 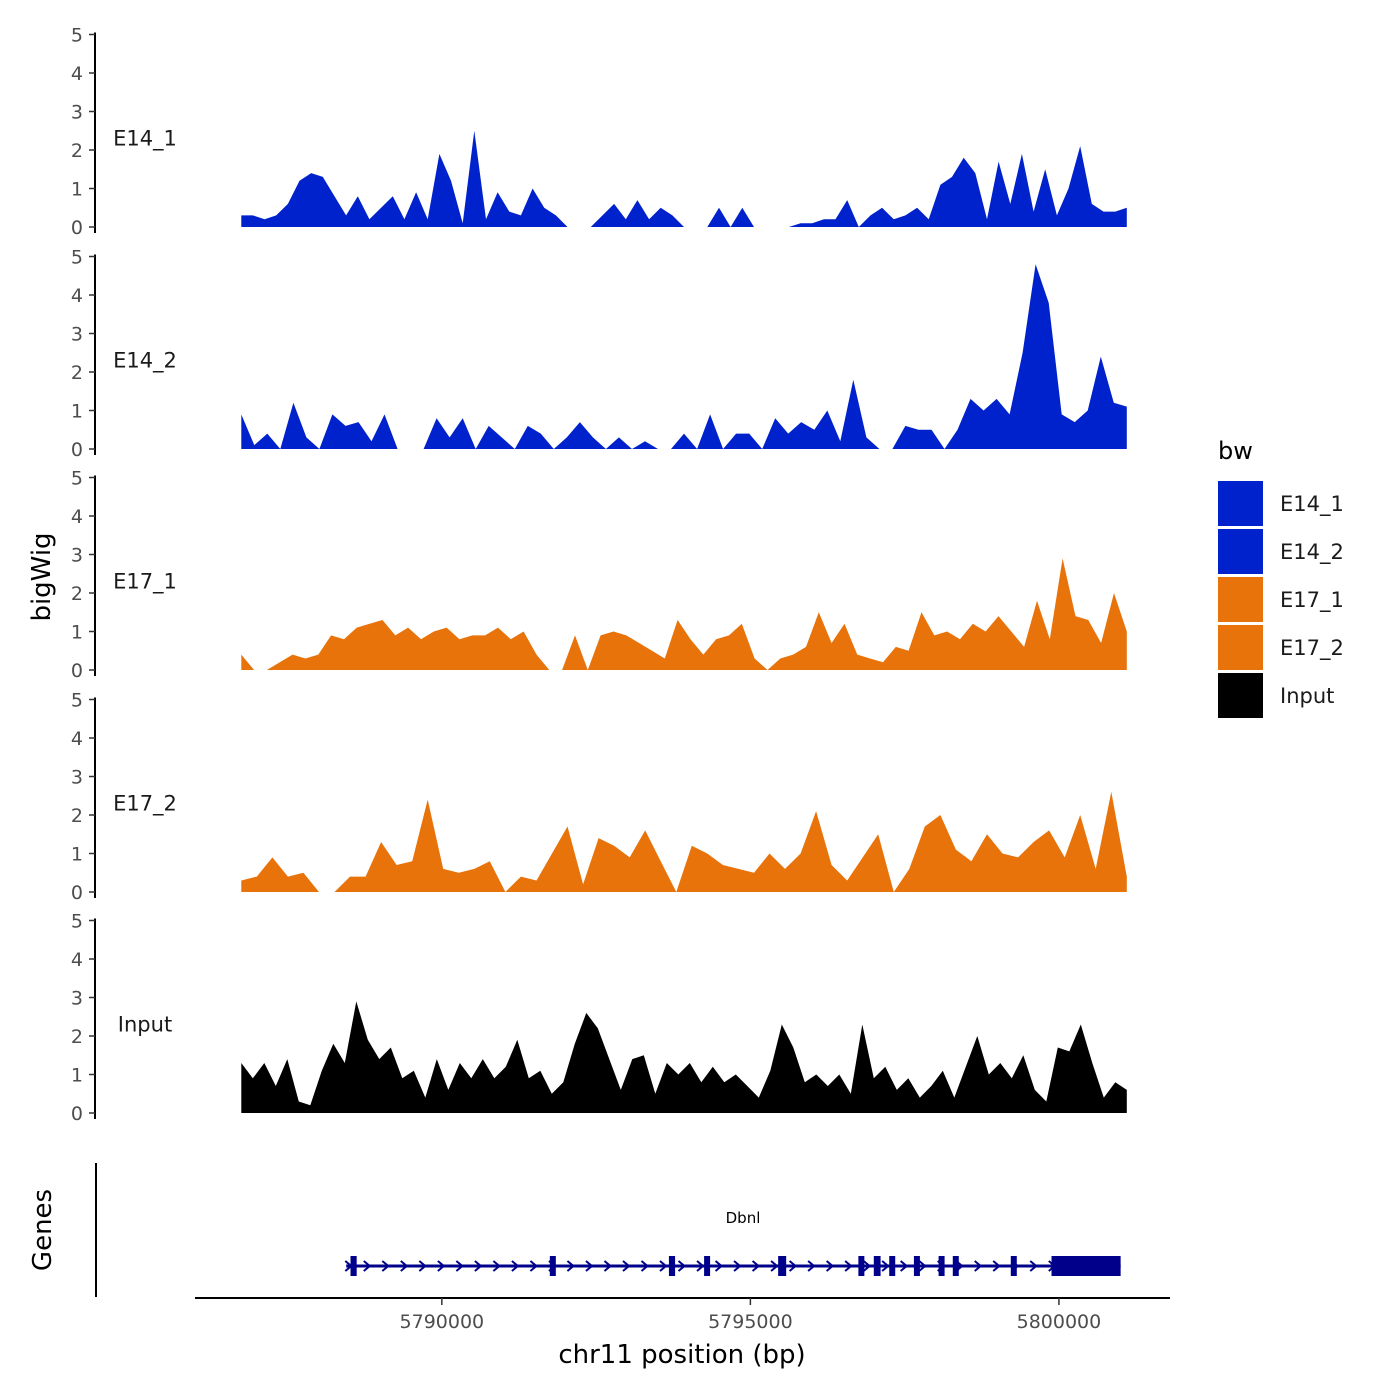 I want to click on track-label: Input, so click(x=145, y=1024).